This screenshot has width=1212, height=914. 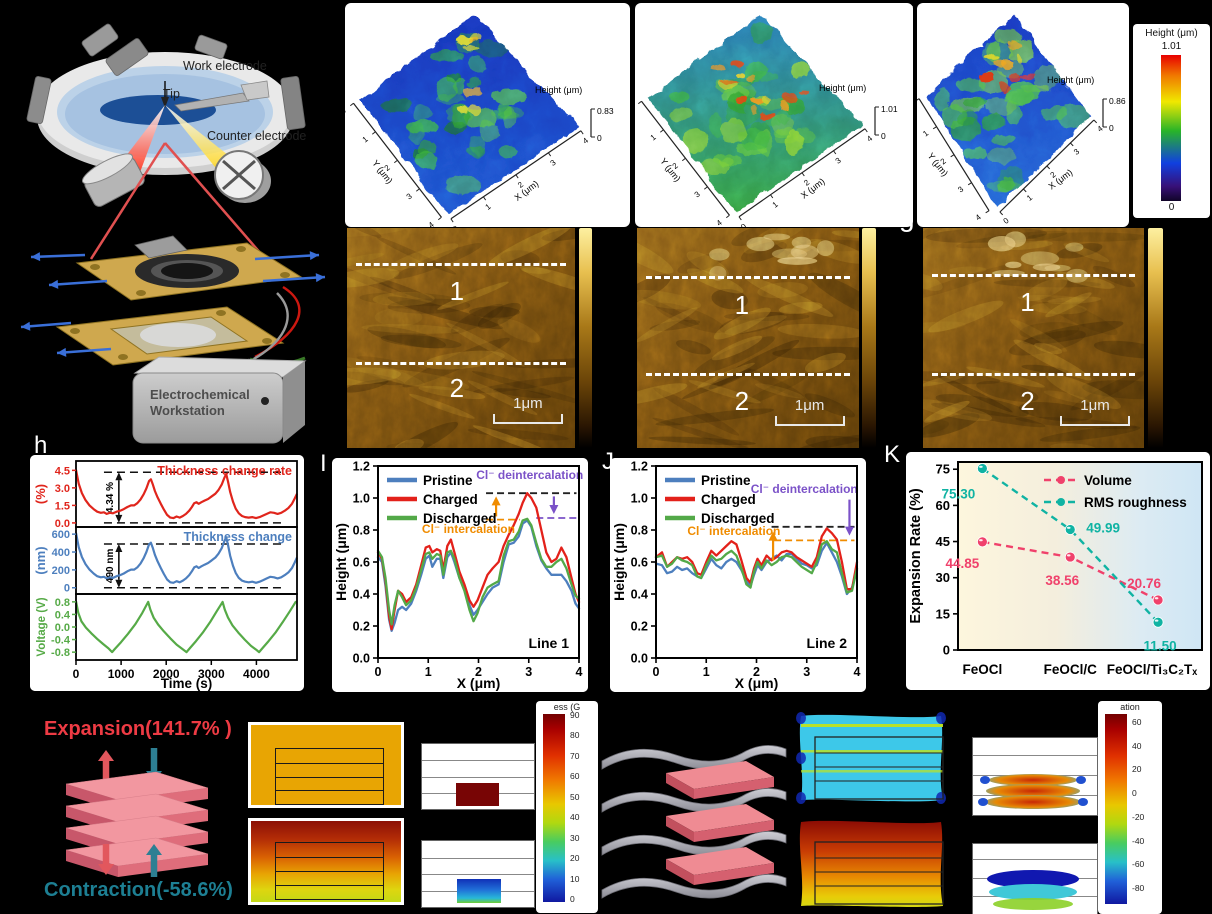 What do you see at coordinates (1171, 207) in the screenshot?
I see `height-colorbar-min: 0` at bounding box center [1171, 207].